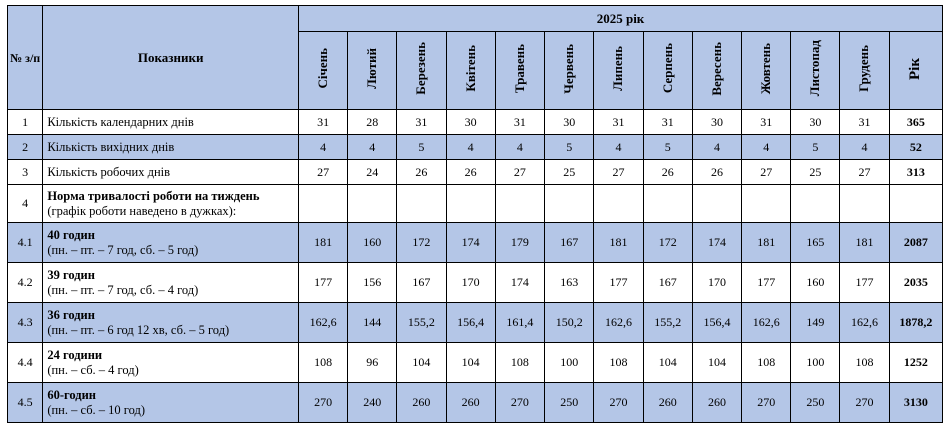 This screenshot has height=438, width=943. What do you see at coordinates (71, 394) in the screenshot?
I see `row-title: 60-годин` at bounding box center [71, 394].